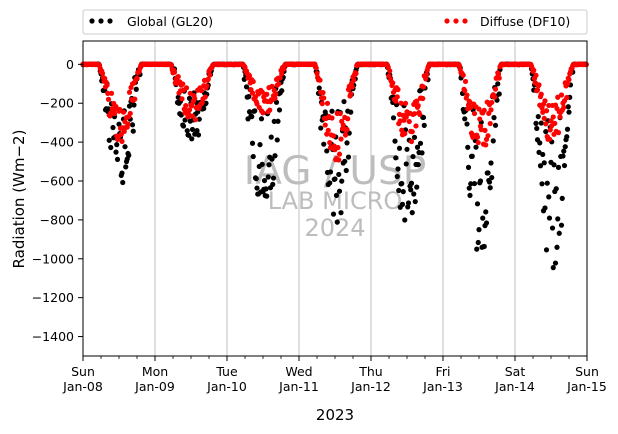 Image resolution: width=618 pixels, height=434 pixels. Describe the element at coordinates (19, 199) in the screenshot. I see `y-axis-label: Radiation (Wm−2)` at that location.